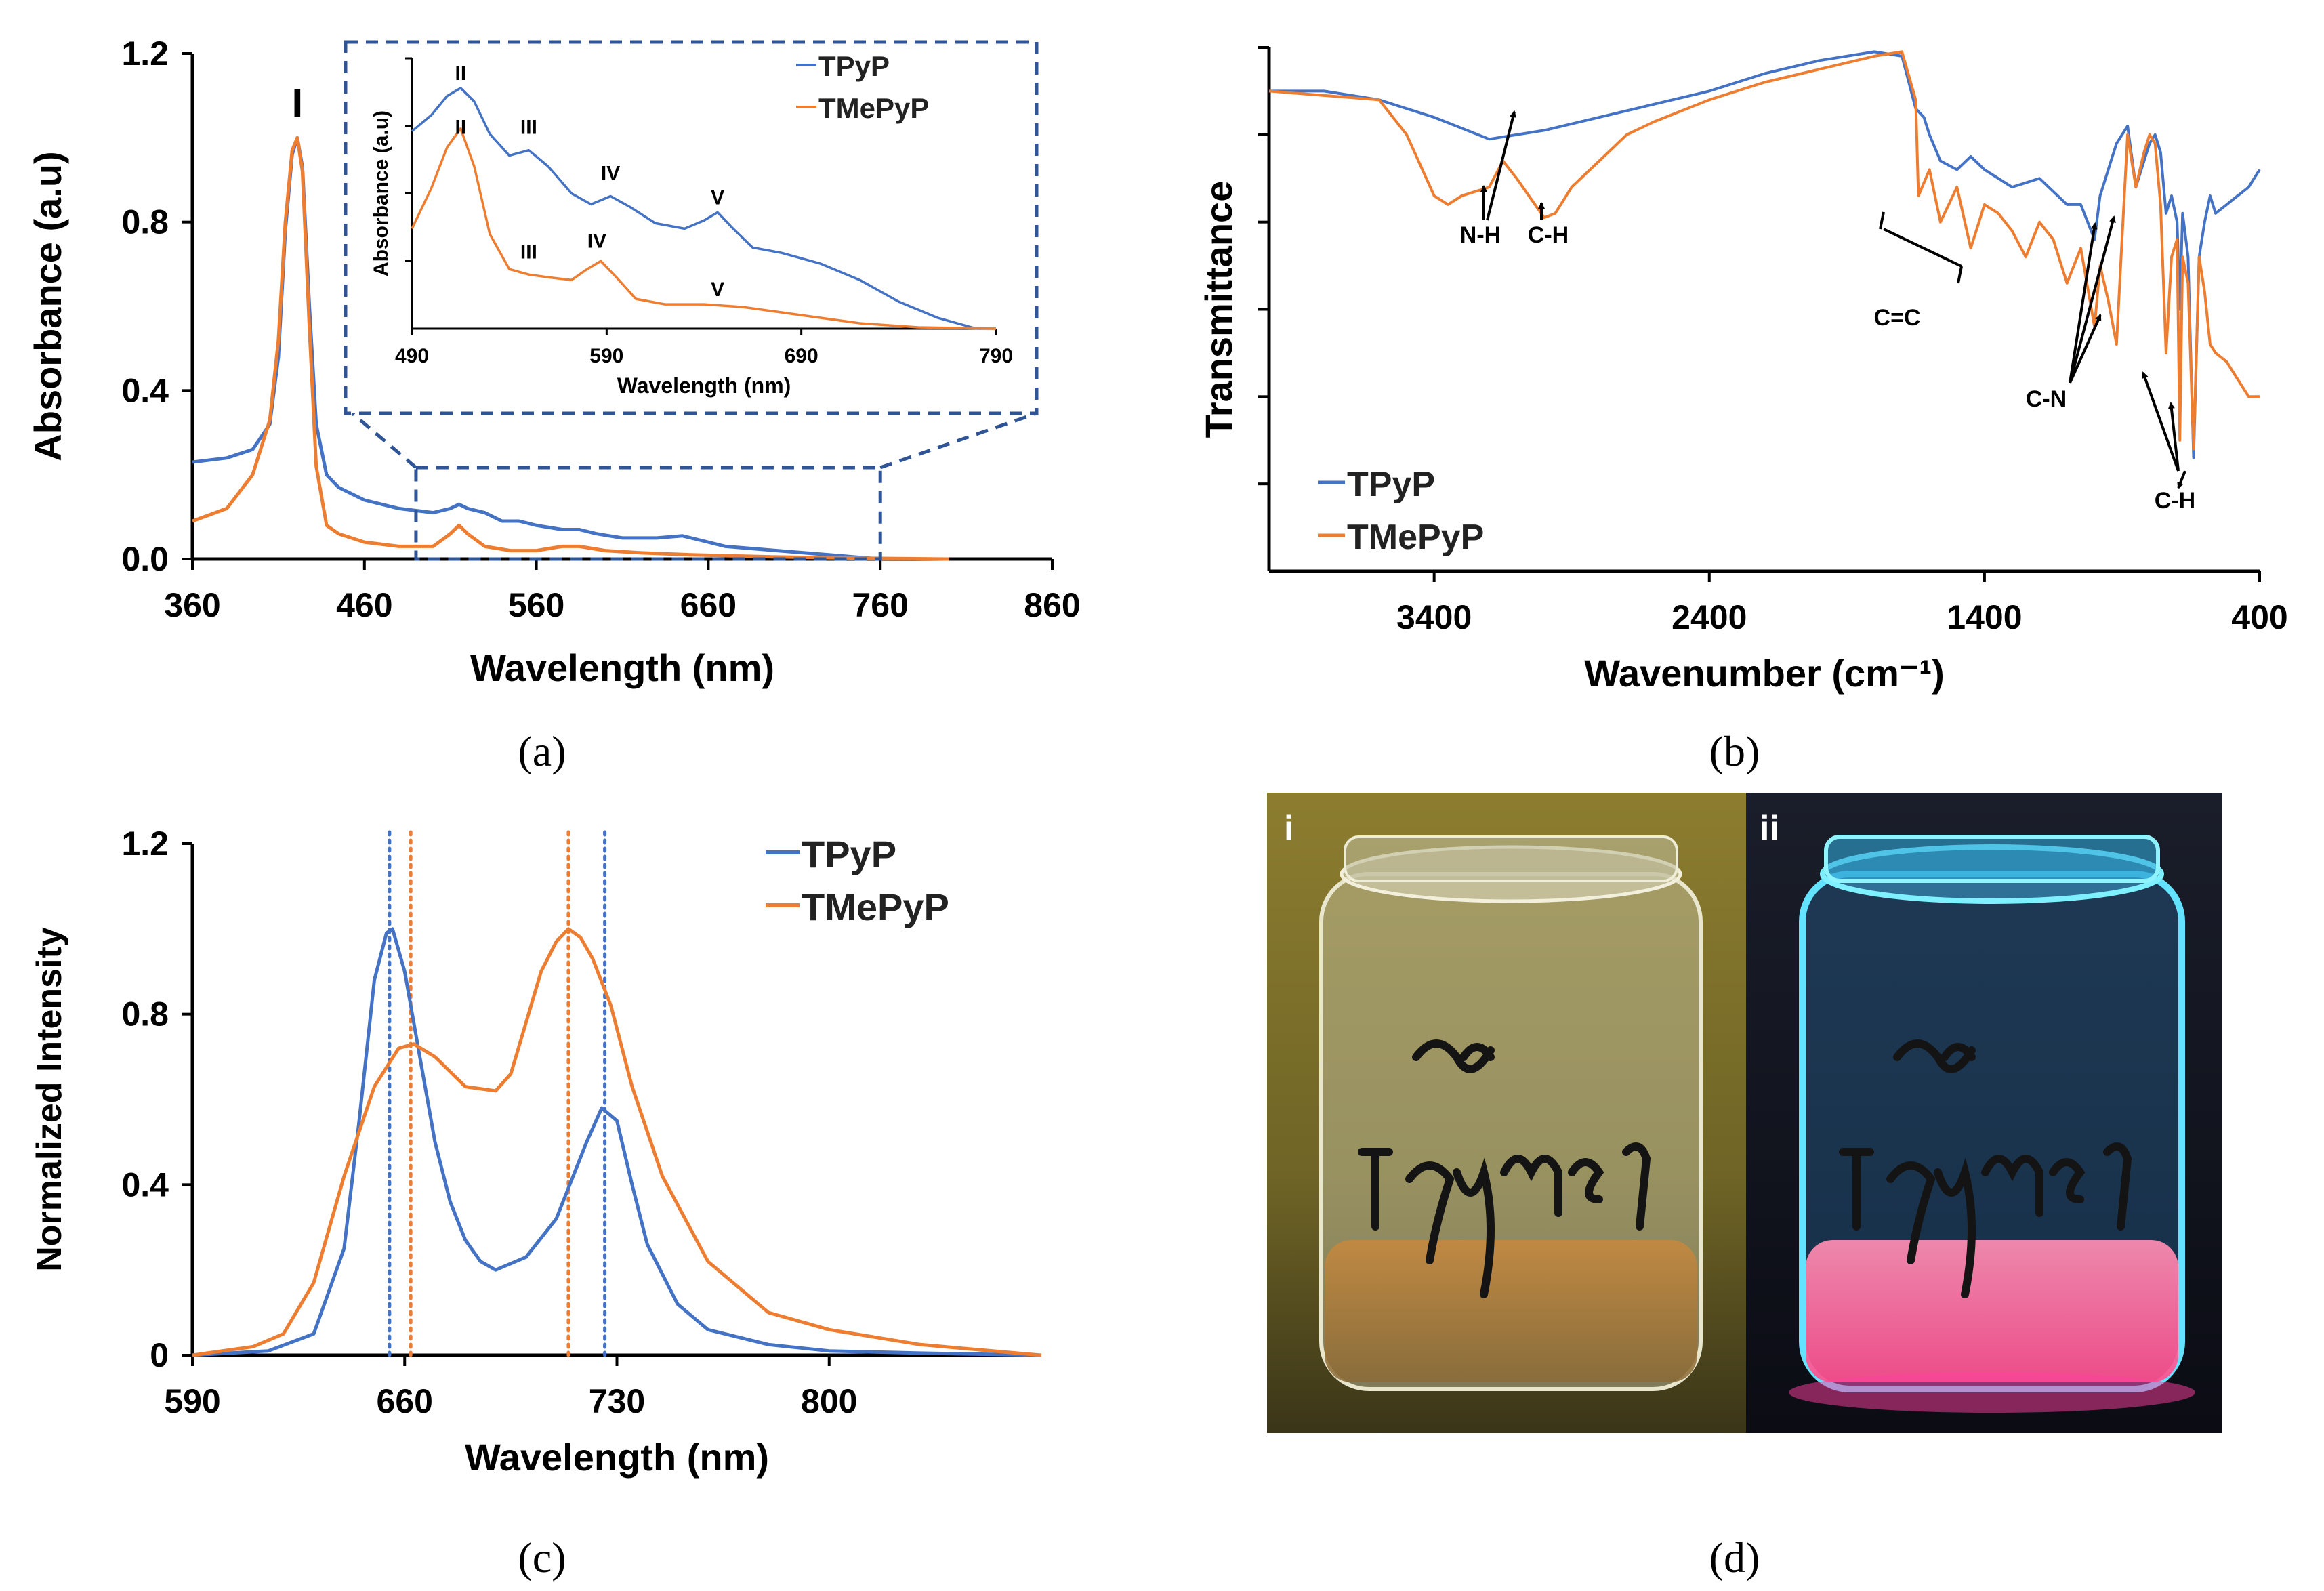 This screenshot has width=2324, height=1591. What do you see at coordinates (2259, 617) in the screenshot?
I see `x-tick-label: 400` at bounding box center [2259, 617].